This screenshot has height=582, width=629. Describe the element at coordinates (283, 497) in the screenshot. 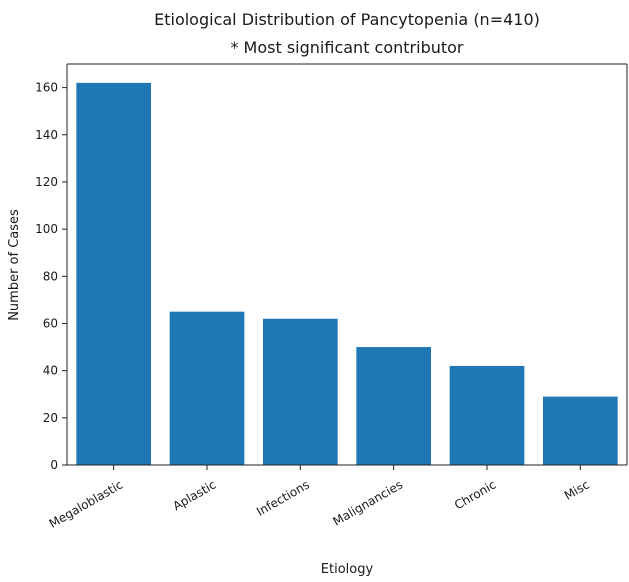

I see `x-tick-label: Infections` at that location.